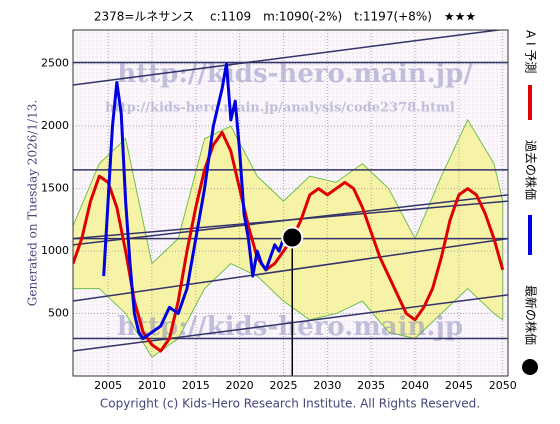  I want to click on x-tick-label: 2035, so click(371, 385).